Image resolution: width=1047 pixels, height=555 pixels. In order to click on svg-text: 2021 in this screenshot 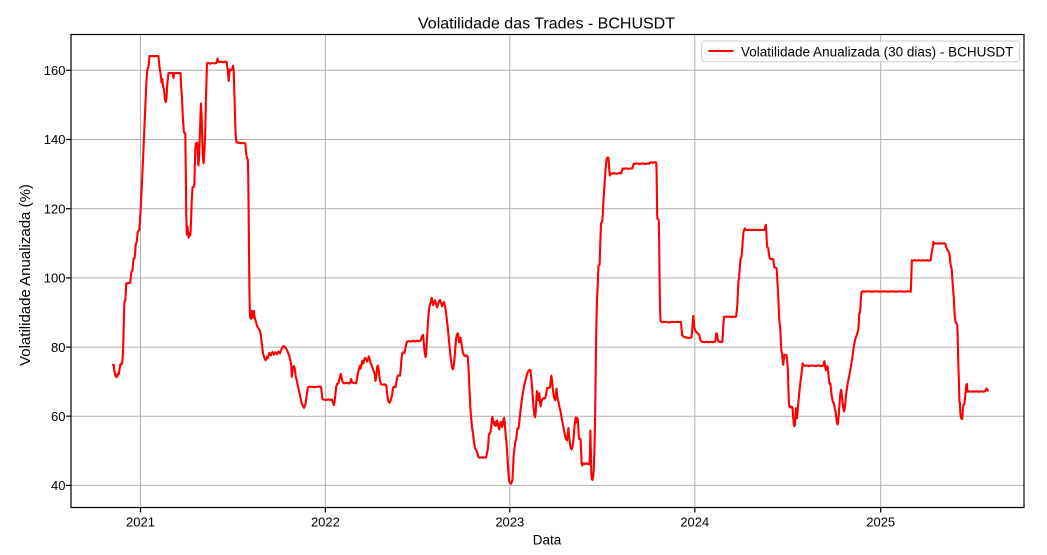, I will do `click(140, 522)`.